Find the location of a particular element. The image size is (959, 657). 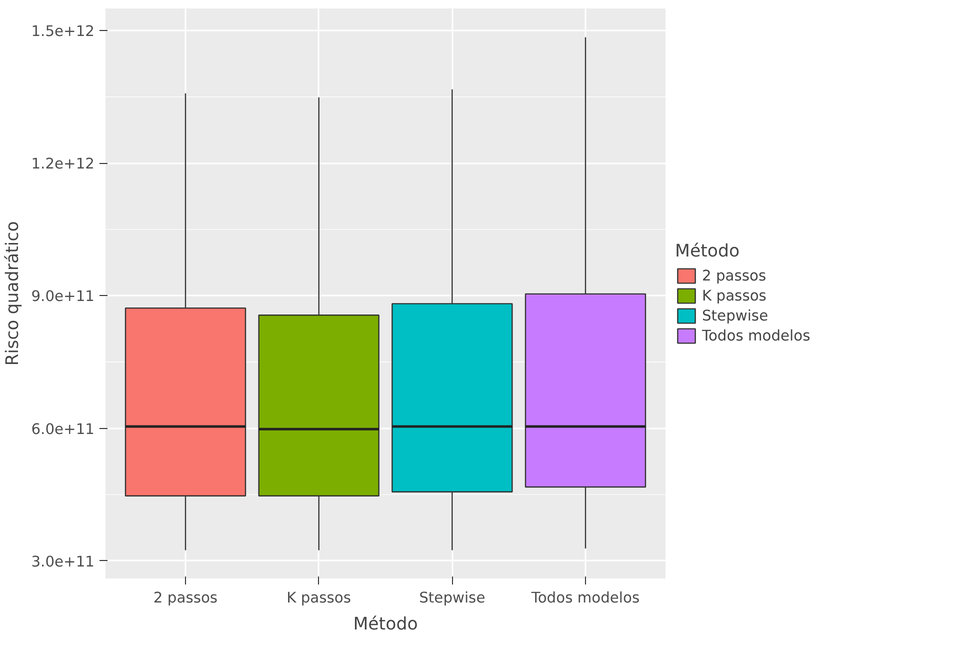

legend-title: Método is located at coordinates (708, 252).